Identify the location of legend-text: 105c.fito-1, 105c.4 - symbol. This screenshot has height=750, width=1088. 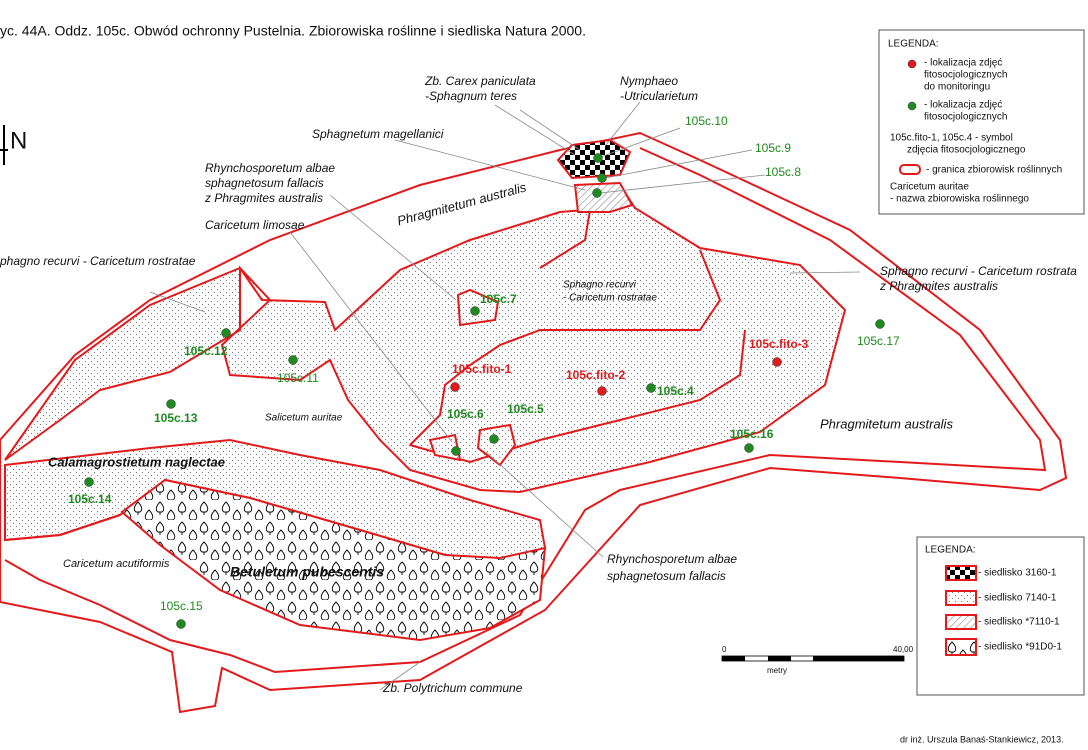
(951, 138).